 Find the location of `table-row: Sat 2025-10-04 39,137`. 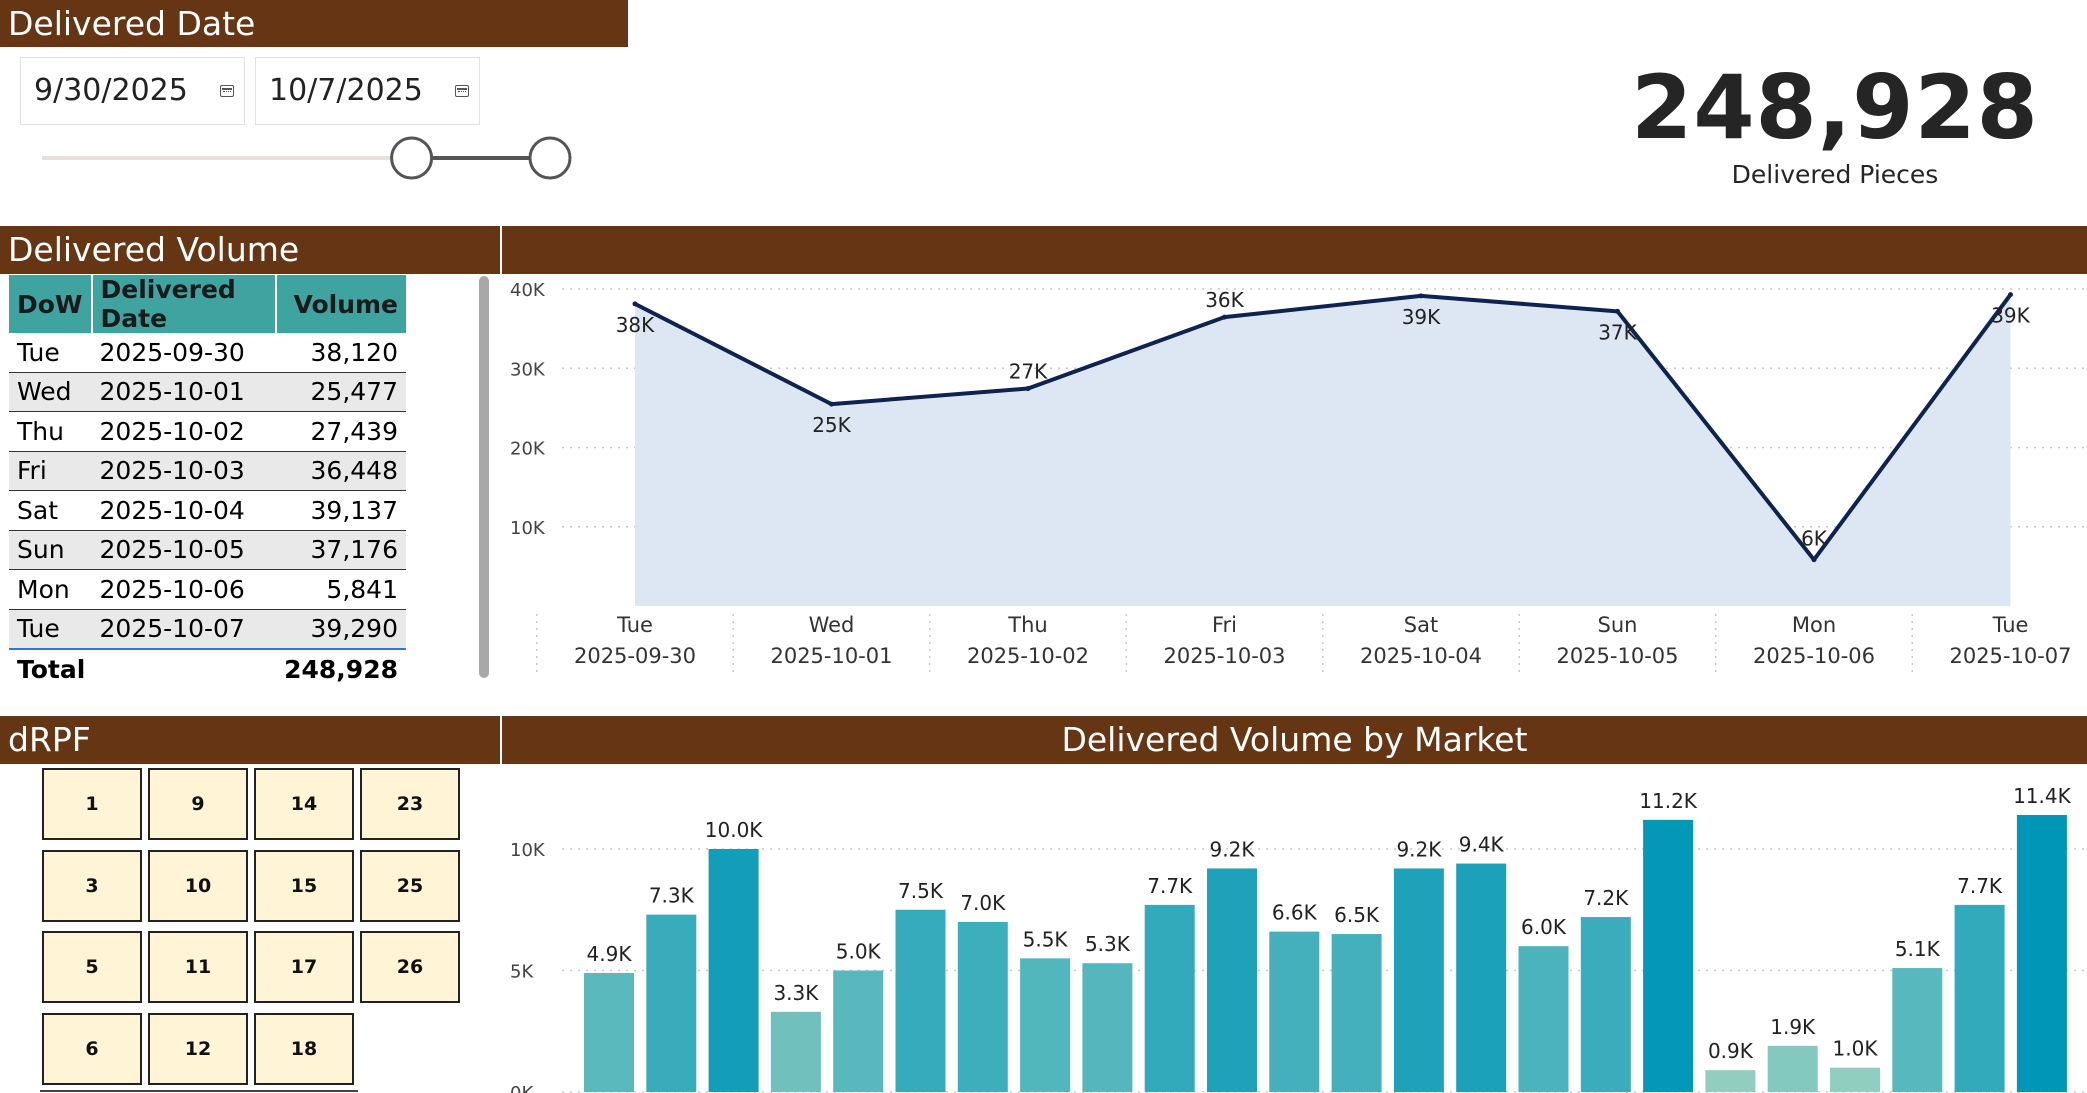

table-row: Sat 2025-10-04 39,137 is located at coordinates (207, 510).